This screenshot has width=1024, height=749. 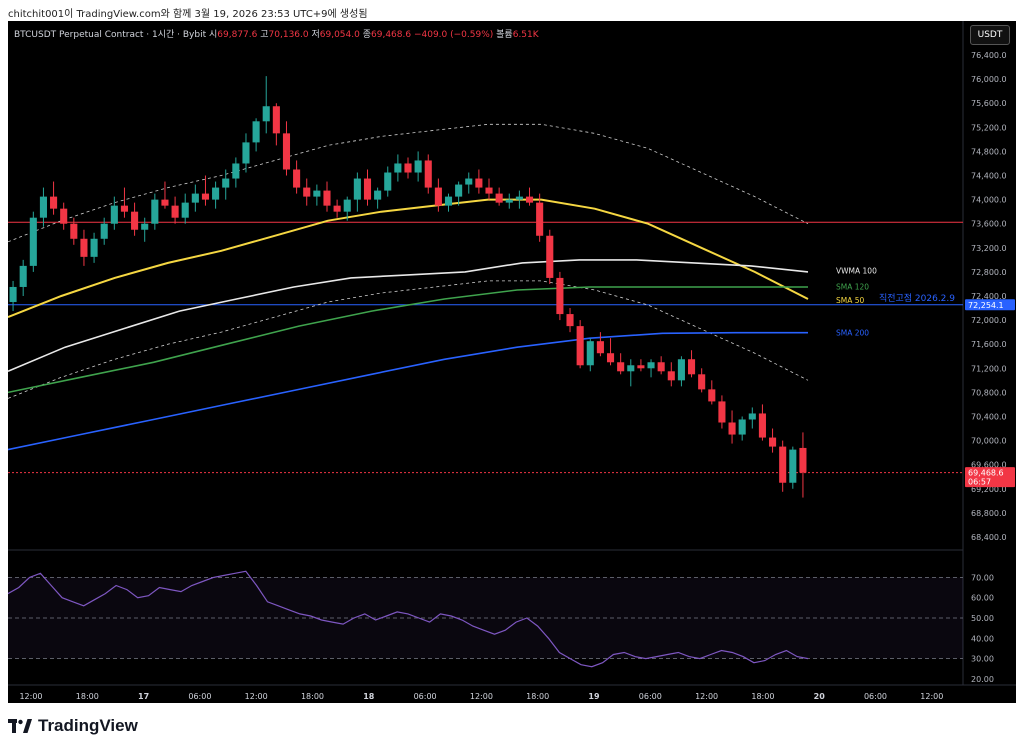 I want to click on ma-line-vwma100, so click(x=408, y=316).